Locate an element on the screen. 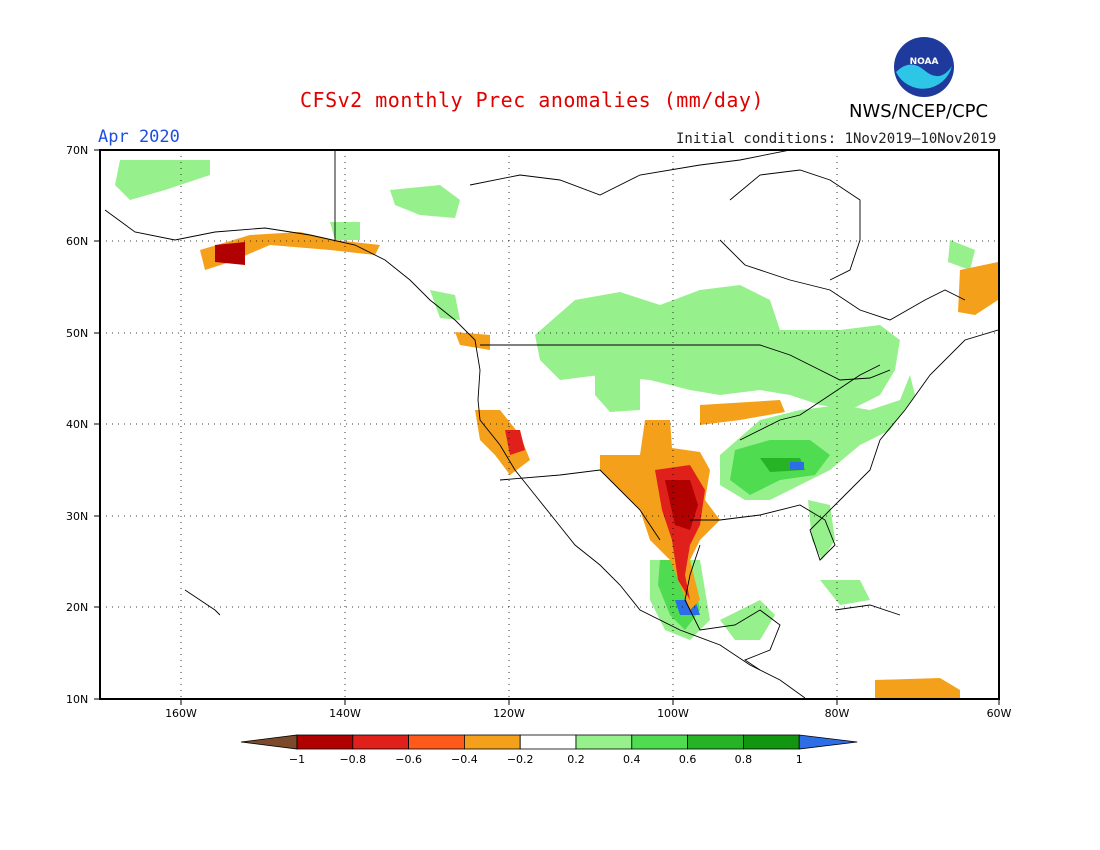  lon-label: 120W is located at coordinates (509, 713).